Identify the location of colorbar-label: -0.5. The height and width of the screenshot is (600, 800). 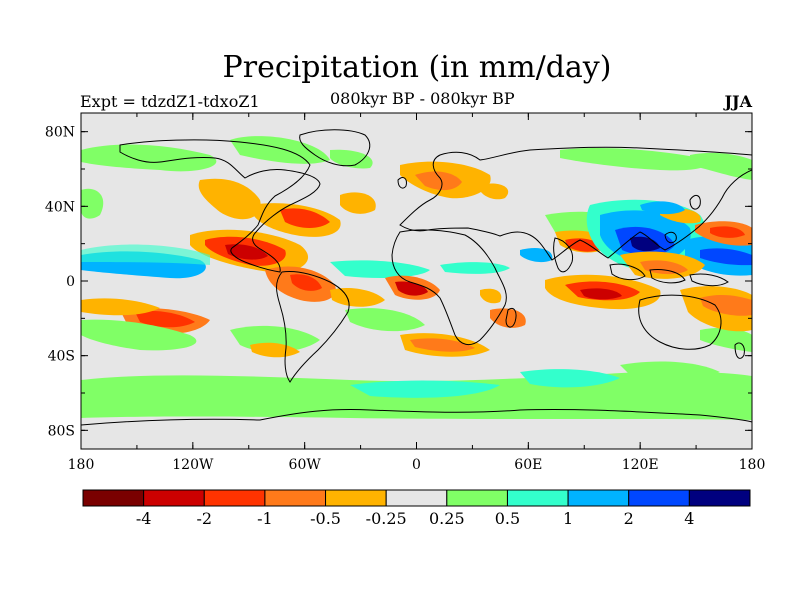
(325, 518).